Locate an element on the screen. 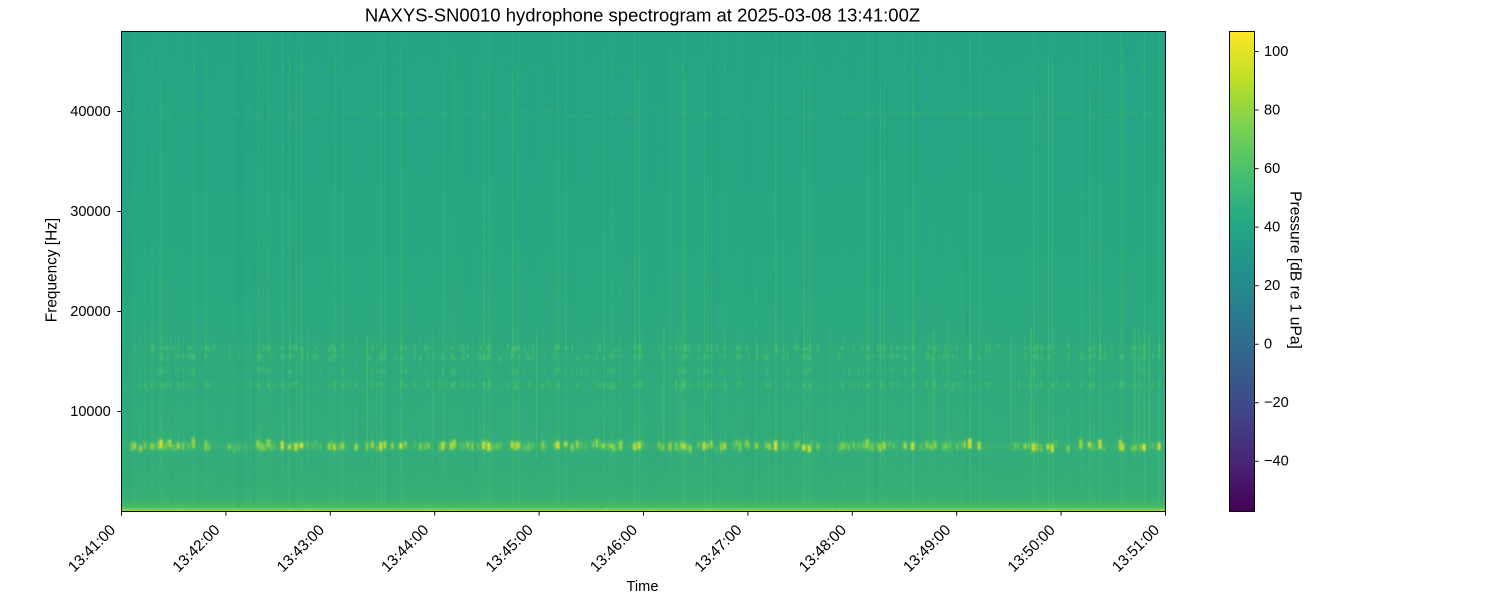 The width and height of the screenshot is (1500, 600). svg-text: 13:49:00 is located at coordinates (927, 549).